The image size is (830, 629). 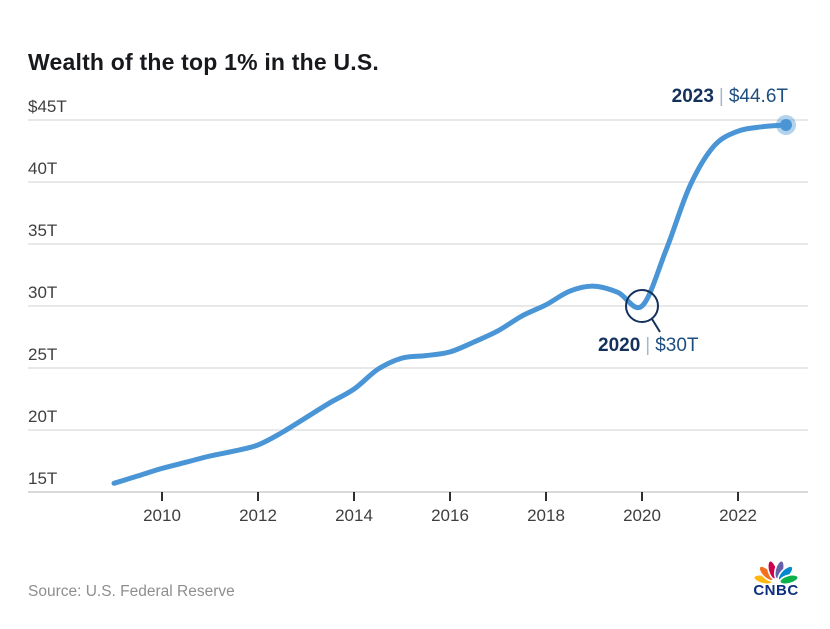 I want to click on cnbc-logo-text: CNBC, so click(x=776, y=590).